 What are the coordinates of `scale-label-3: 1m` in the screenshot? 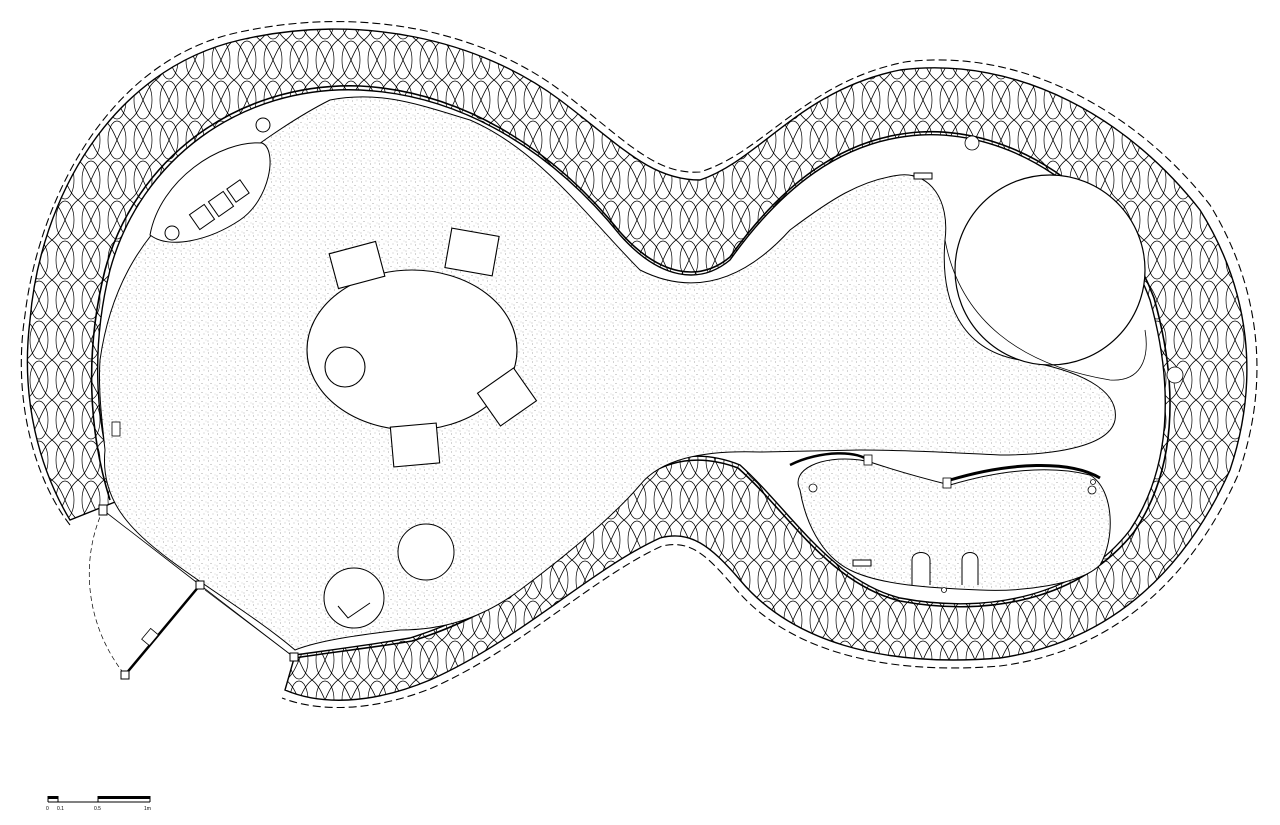 It's located at (147, 809).